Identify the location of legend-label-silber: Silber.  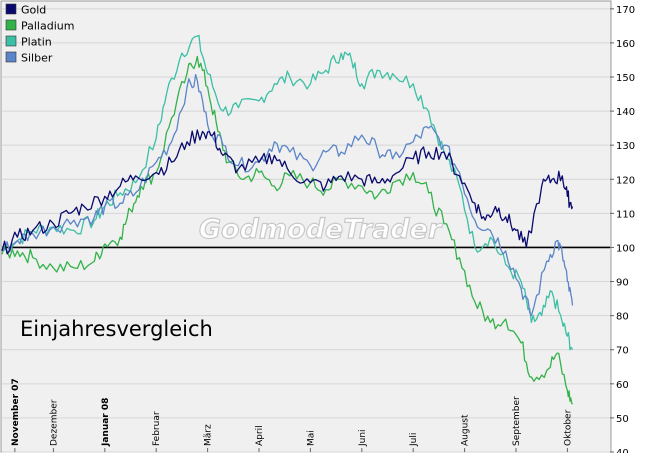
(37, 58).